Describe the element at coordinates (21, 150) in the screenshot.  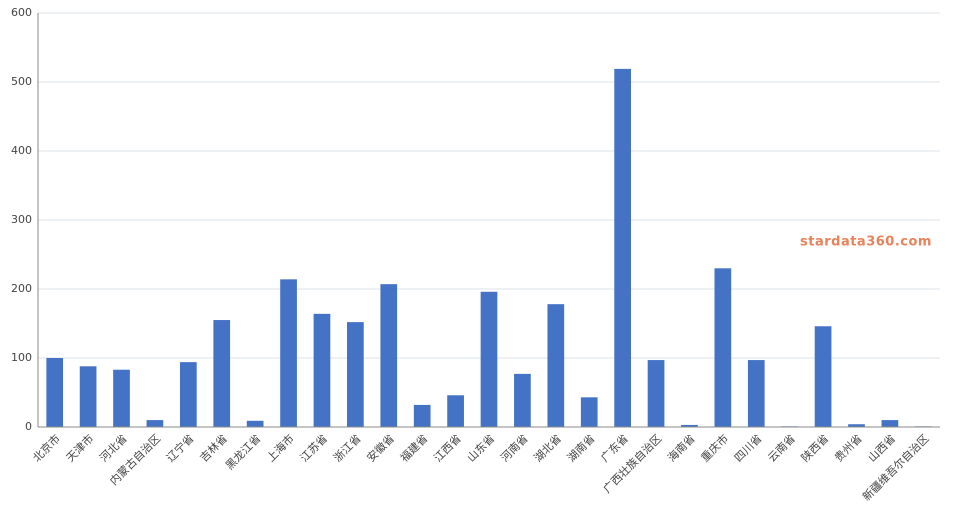
I see `y-tick-label: 400` at that location.